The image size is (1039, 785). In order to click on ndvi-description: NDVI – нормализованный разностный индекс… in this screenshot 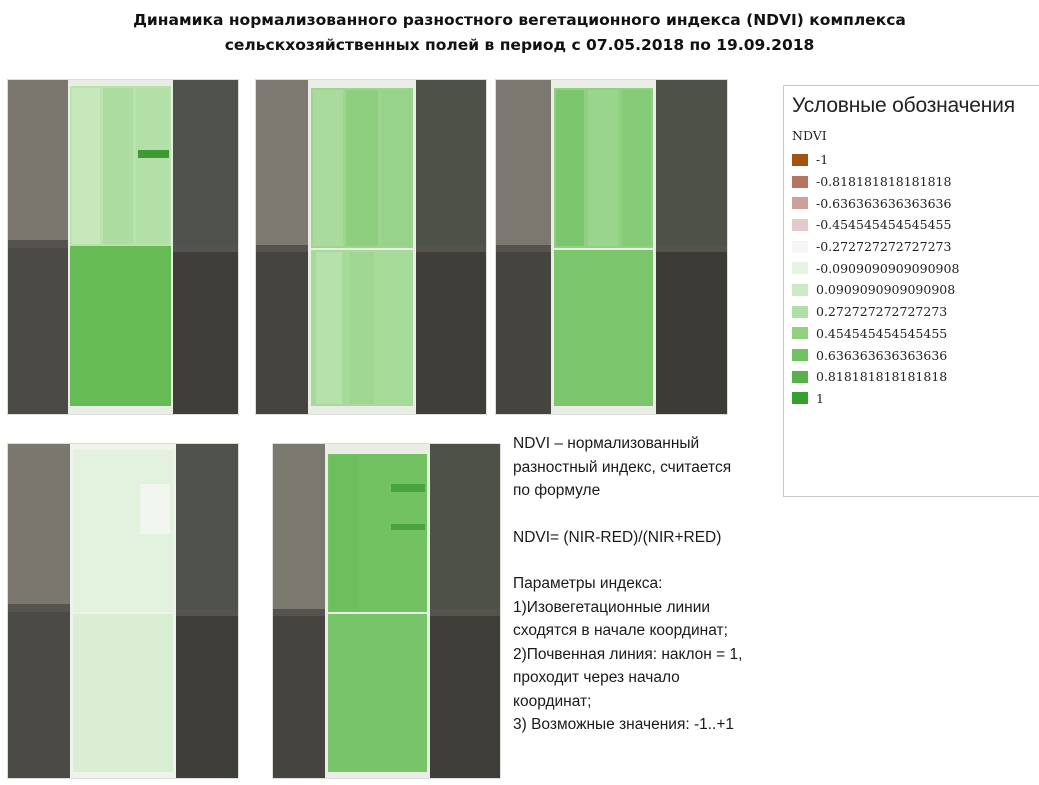, I will do `click(648, 584)`.